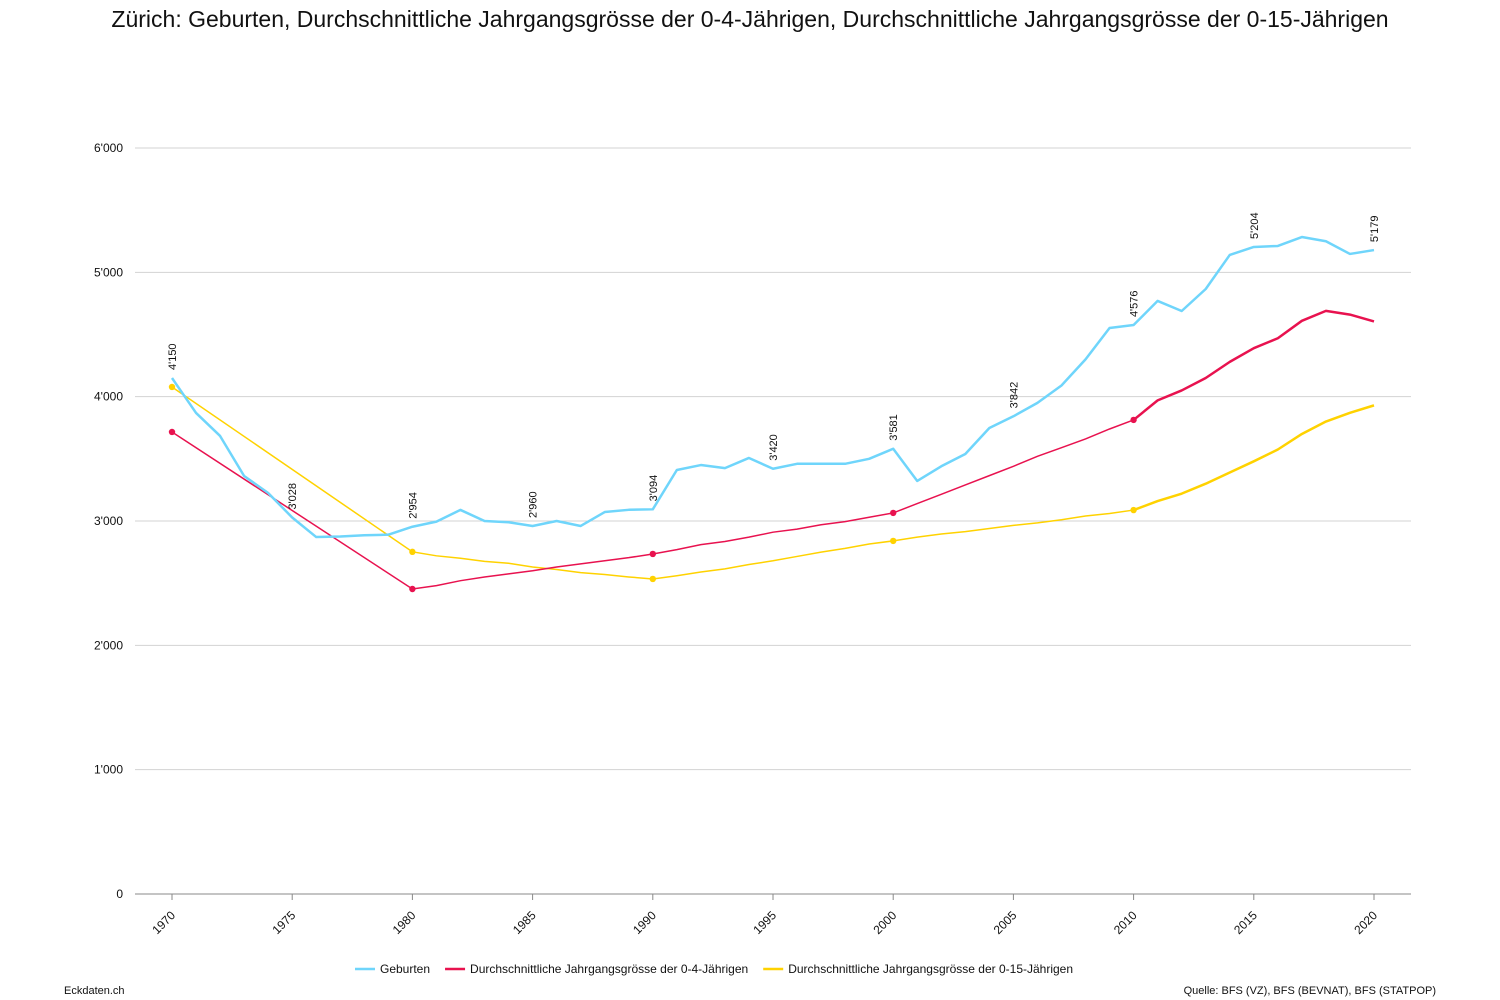  Describe the element at coordinates (1365, 922) in the screenshot. I see `x-tick-label: 2020` at that location.